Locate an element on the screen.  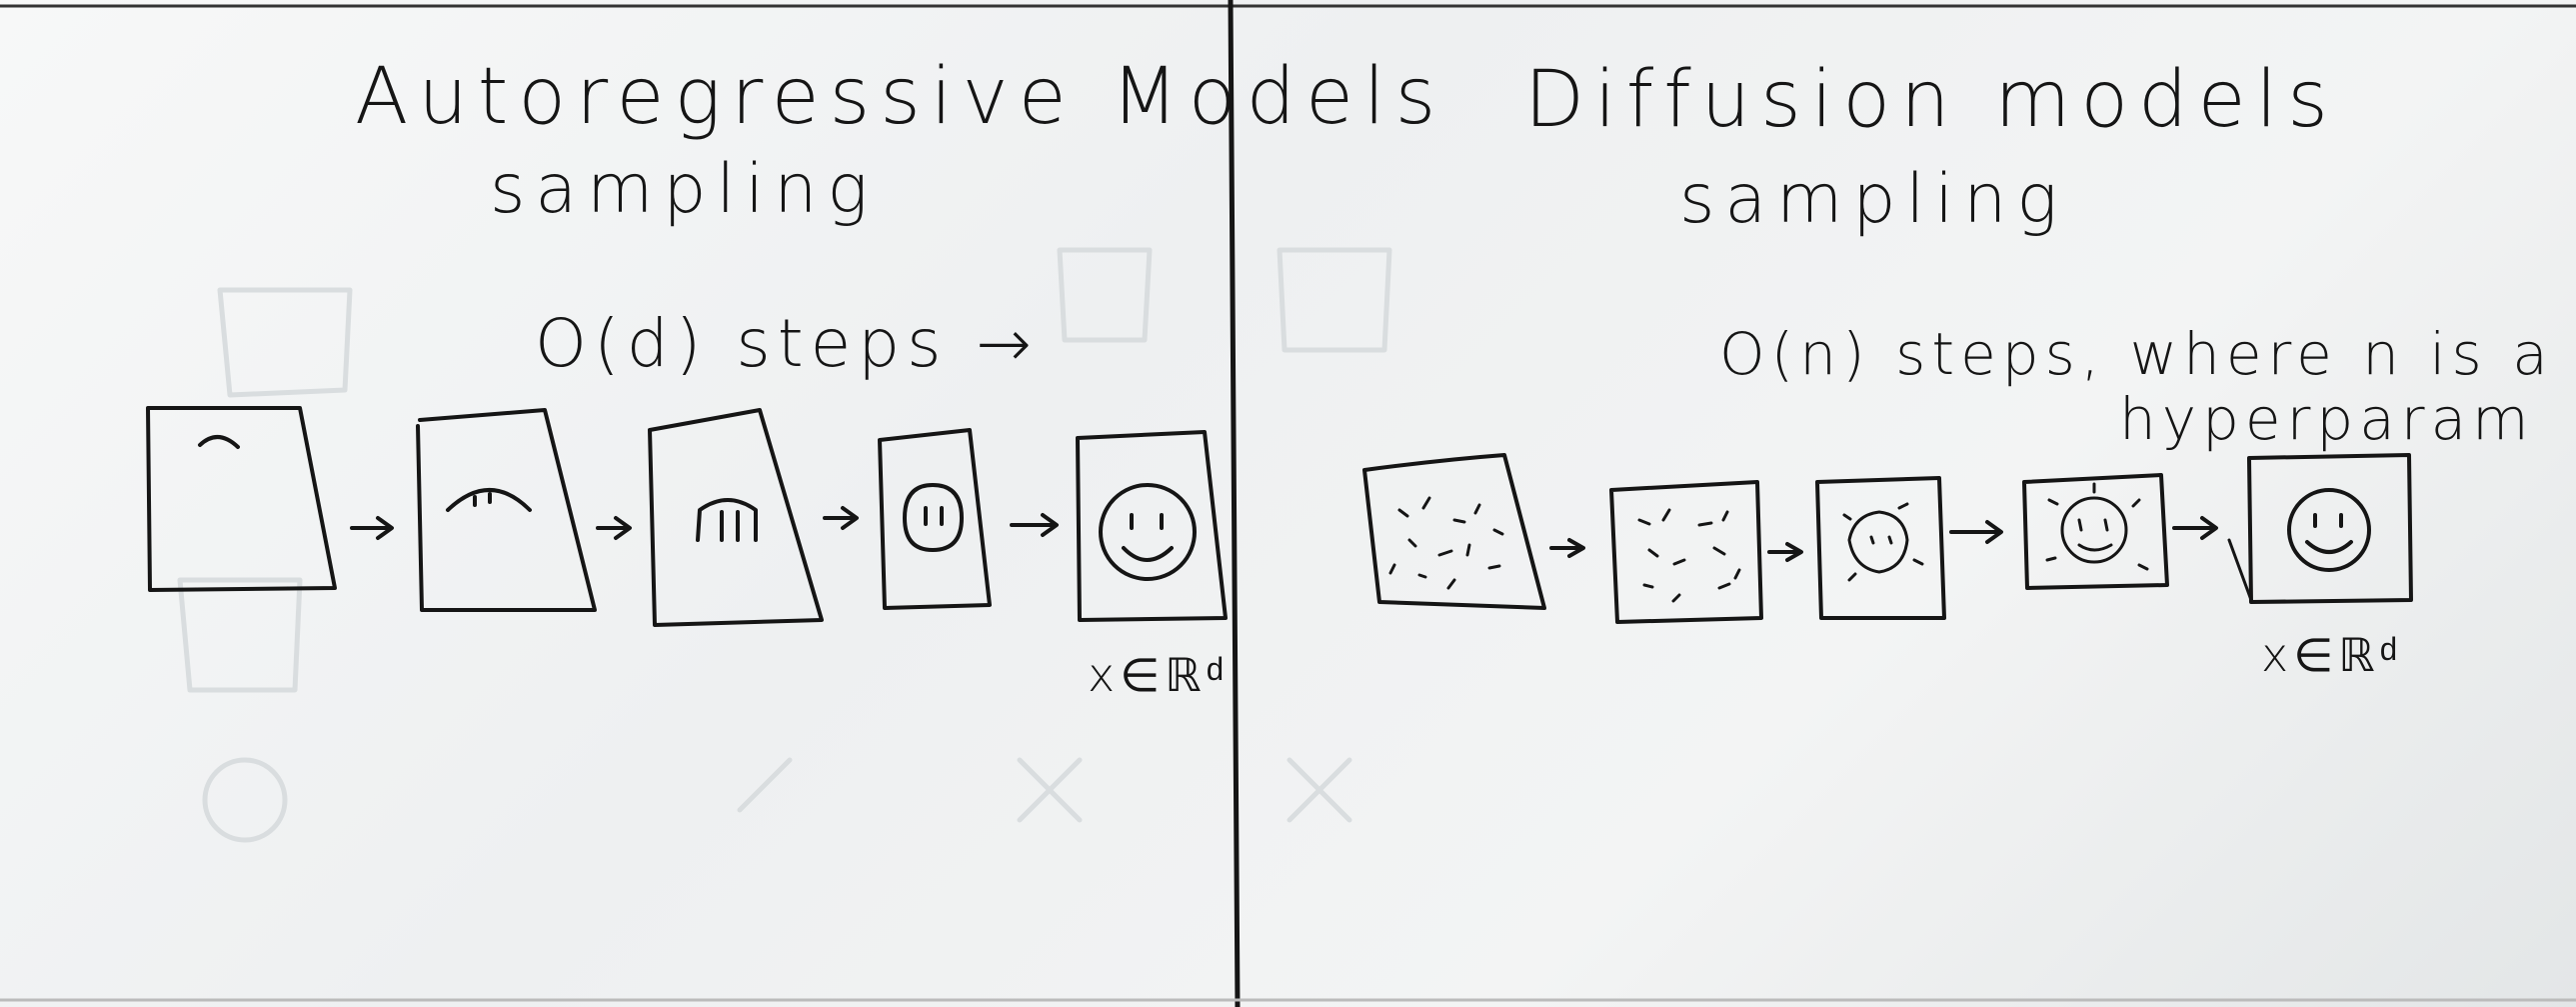
diffusion-subtitle: sampling is located at coordinates (1873, 199).